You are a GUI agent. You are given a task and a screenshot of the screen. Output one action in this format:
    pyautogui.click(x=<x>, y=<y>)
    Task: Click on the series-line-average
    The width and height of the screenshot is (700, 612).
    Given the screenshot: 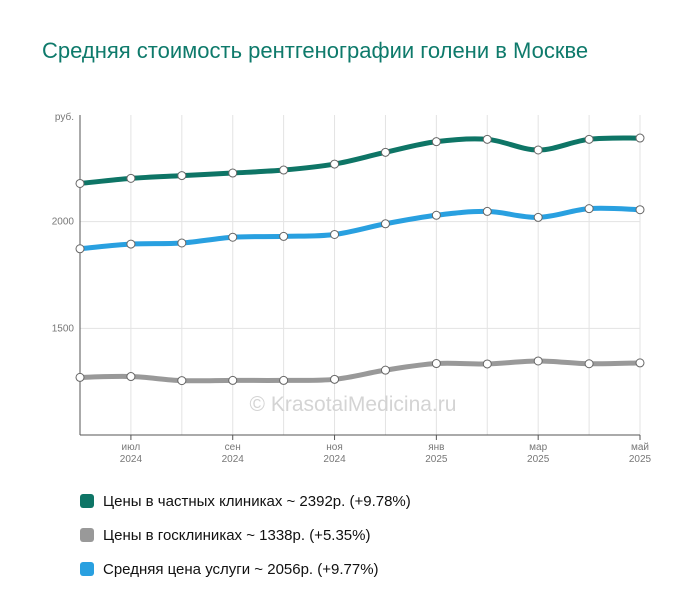 What is the action you would take?
    pyautogui.click(x=360, y=228)
    